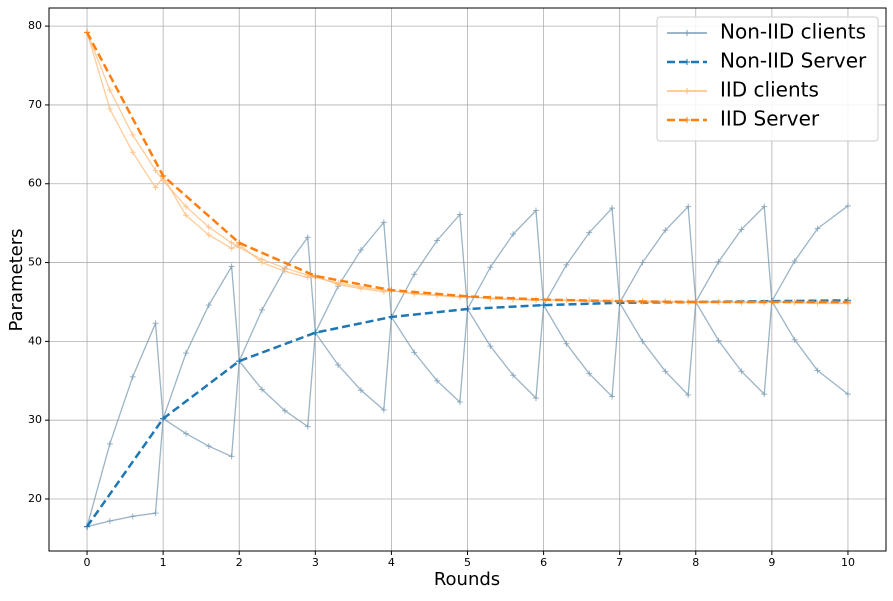 This screenshot has height=601, width=893. I want to click on y-tick-label: 20, so click(35, 498).